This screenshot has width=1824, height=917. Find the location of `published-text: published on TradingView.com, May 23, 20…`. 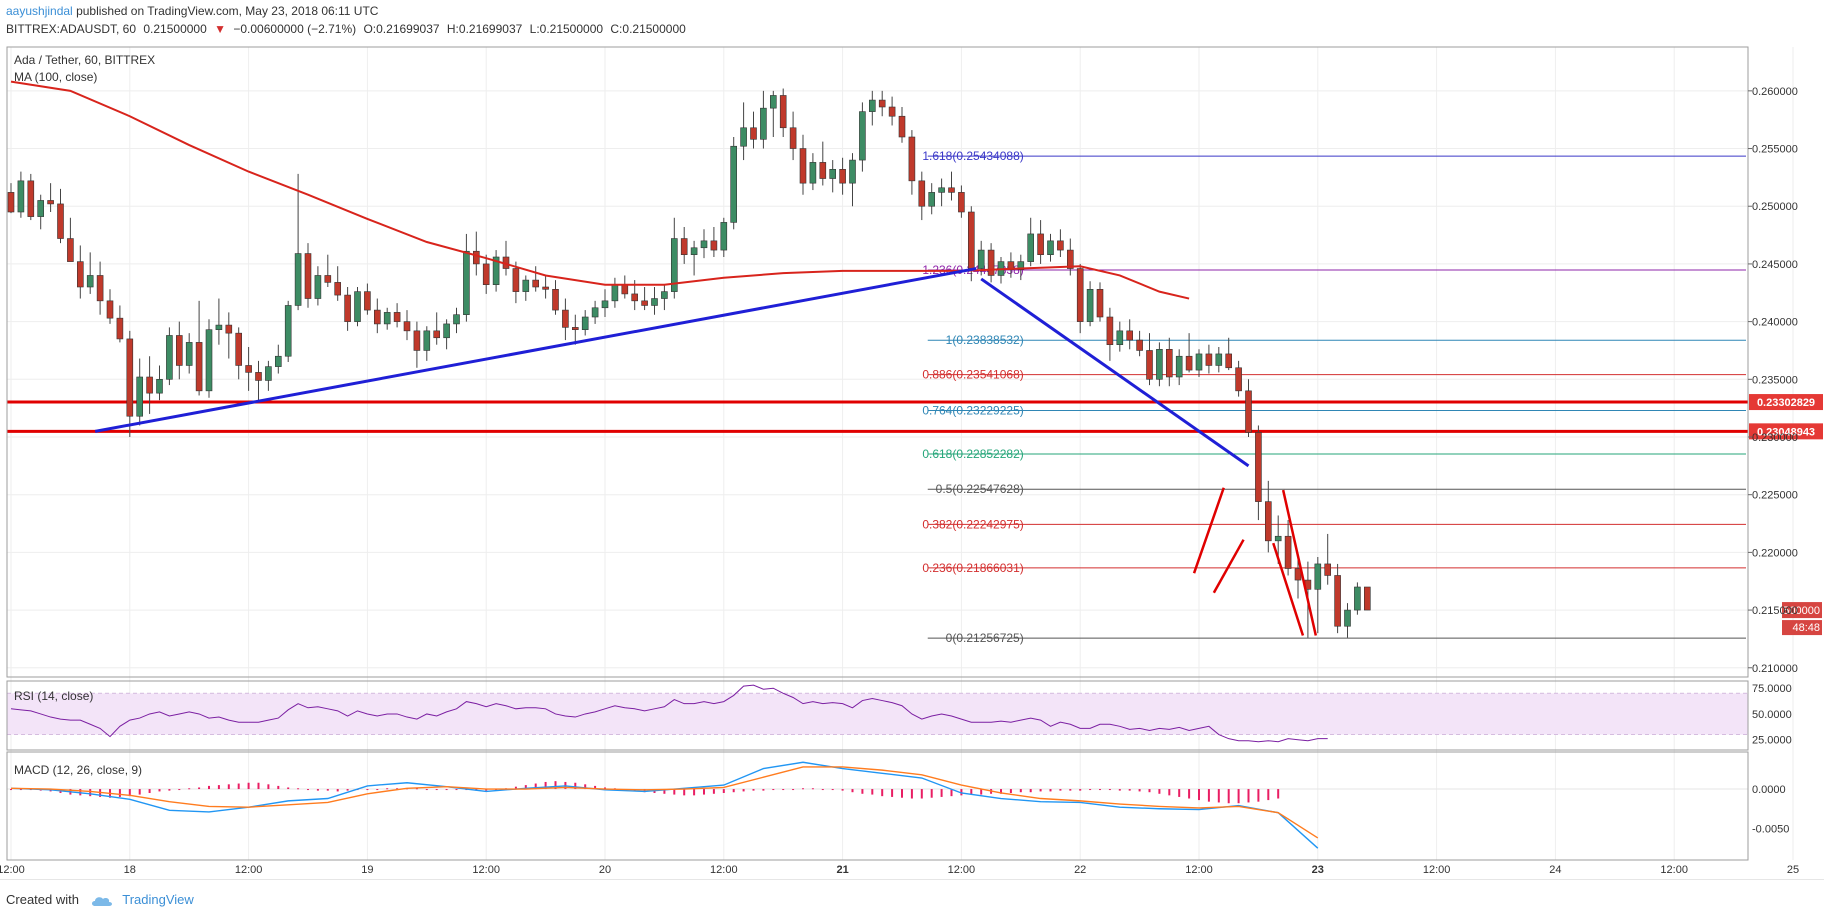

published-text: published on TradingView.com, May 23, 20… is located at coordinates (227, 11).